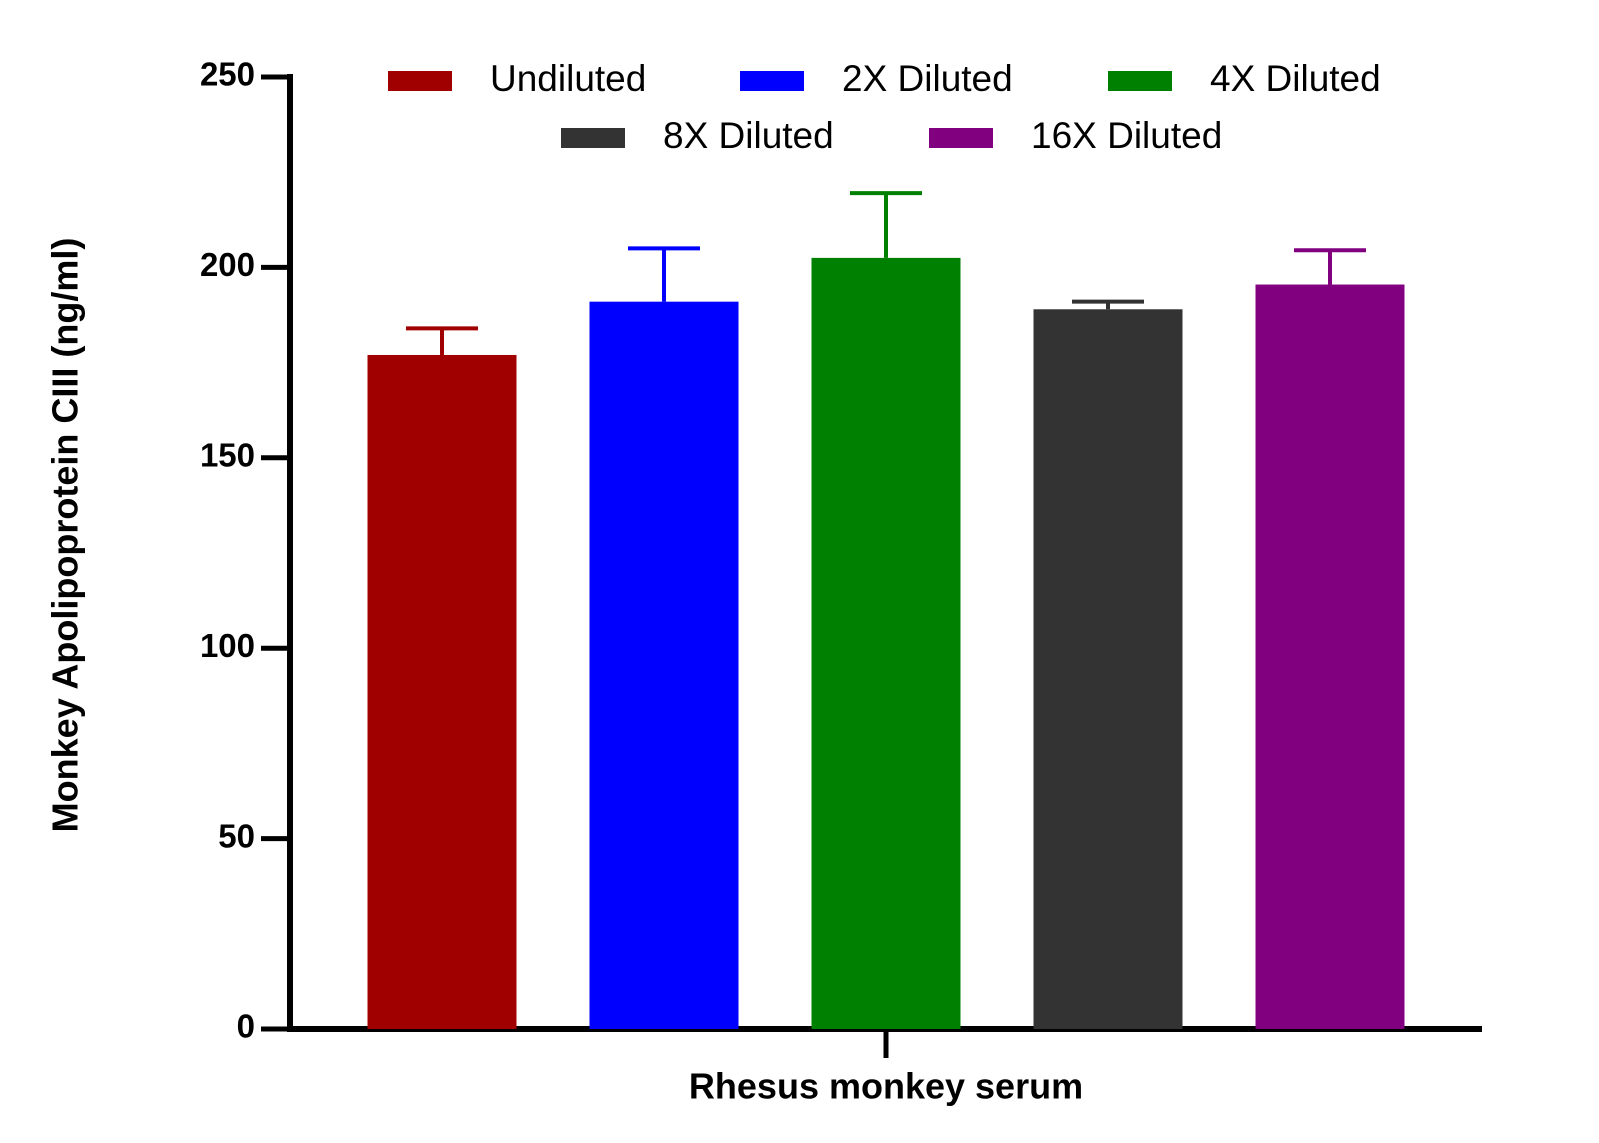 The image size is (1599, 1143). What do you see at coordinates (236, 835) in the screenshot?
I see `y-tick-label: 50` at bounding box center [236, 835].